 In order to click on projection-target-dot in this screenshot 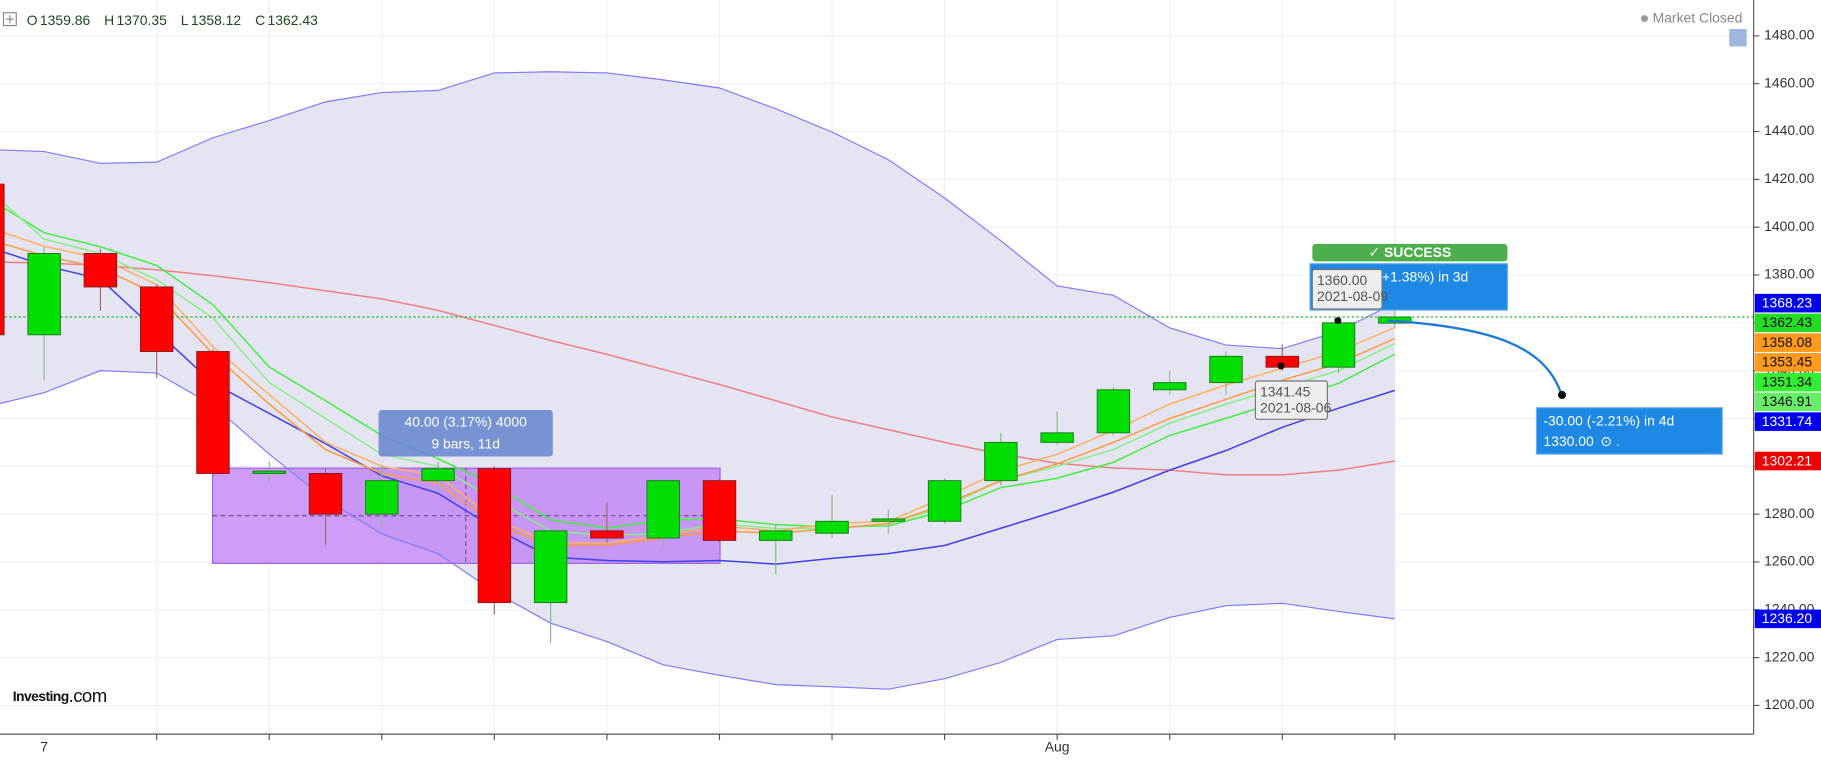, I will do `click(1562, 395)`.